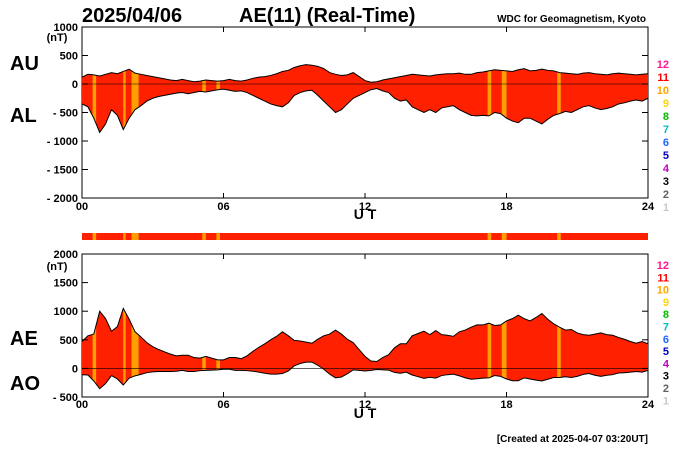 This screenshot has width=700, height=450. Describe the element at coordinates (365, 413) in the screenshot. I see `ae-ao-xlabel: U T` at that location.